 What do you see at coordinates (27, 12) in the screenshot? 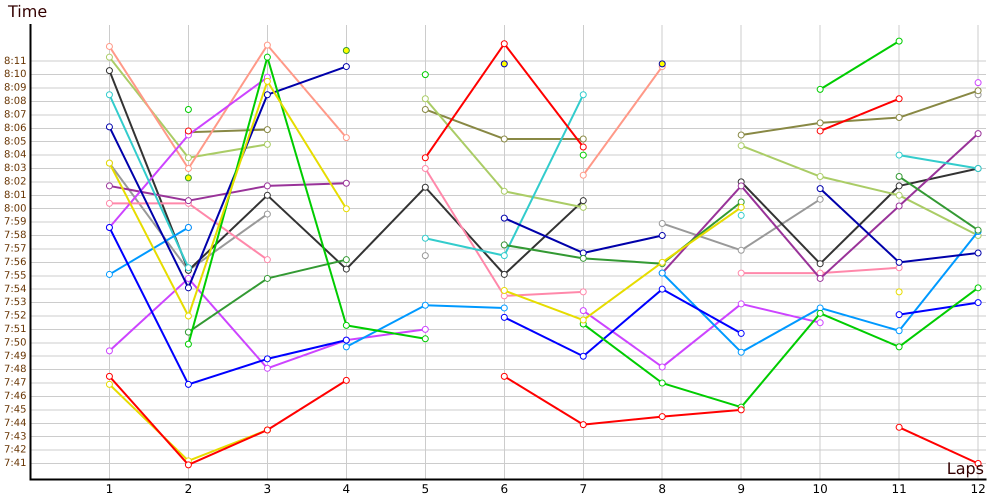
I see `y-axis-title: Time` at bounding box center [27, 12].